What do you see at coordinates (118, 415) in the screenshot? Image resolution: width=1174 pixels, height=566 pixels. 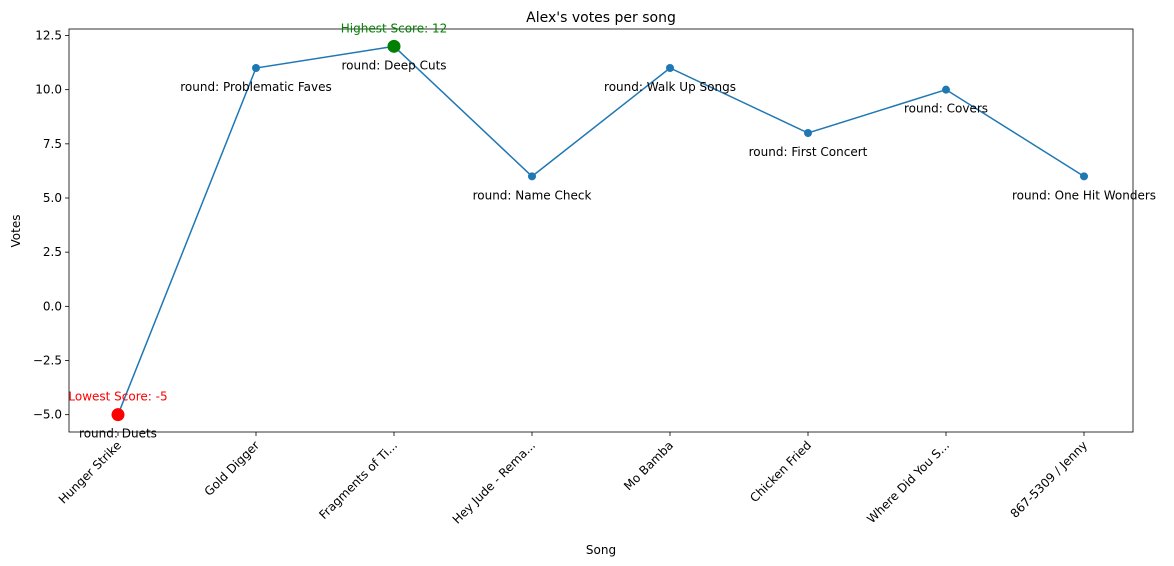 I see `lowest-score-marker` at bounding box center [118, 415].